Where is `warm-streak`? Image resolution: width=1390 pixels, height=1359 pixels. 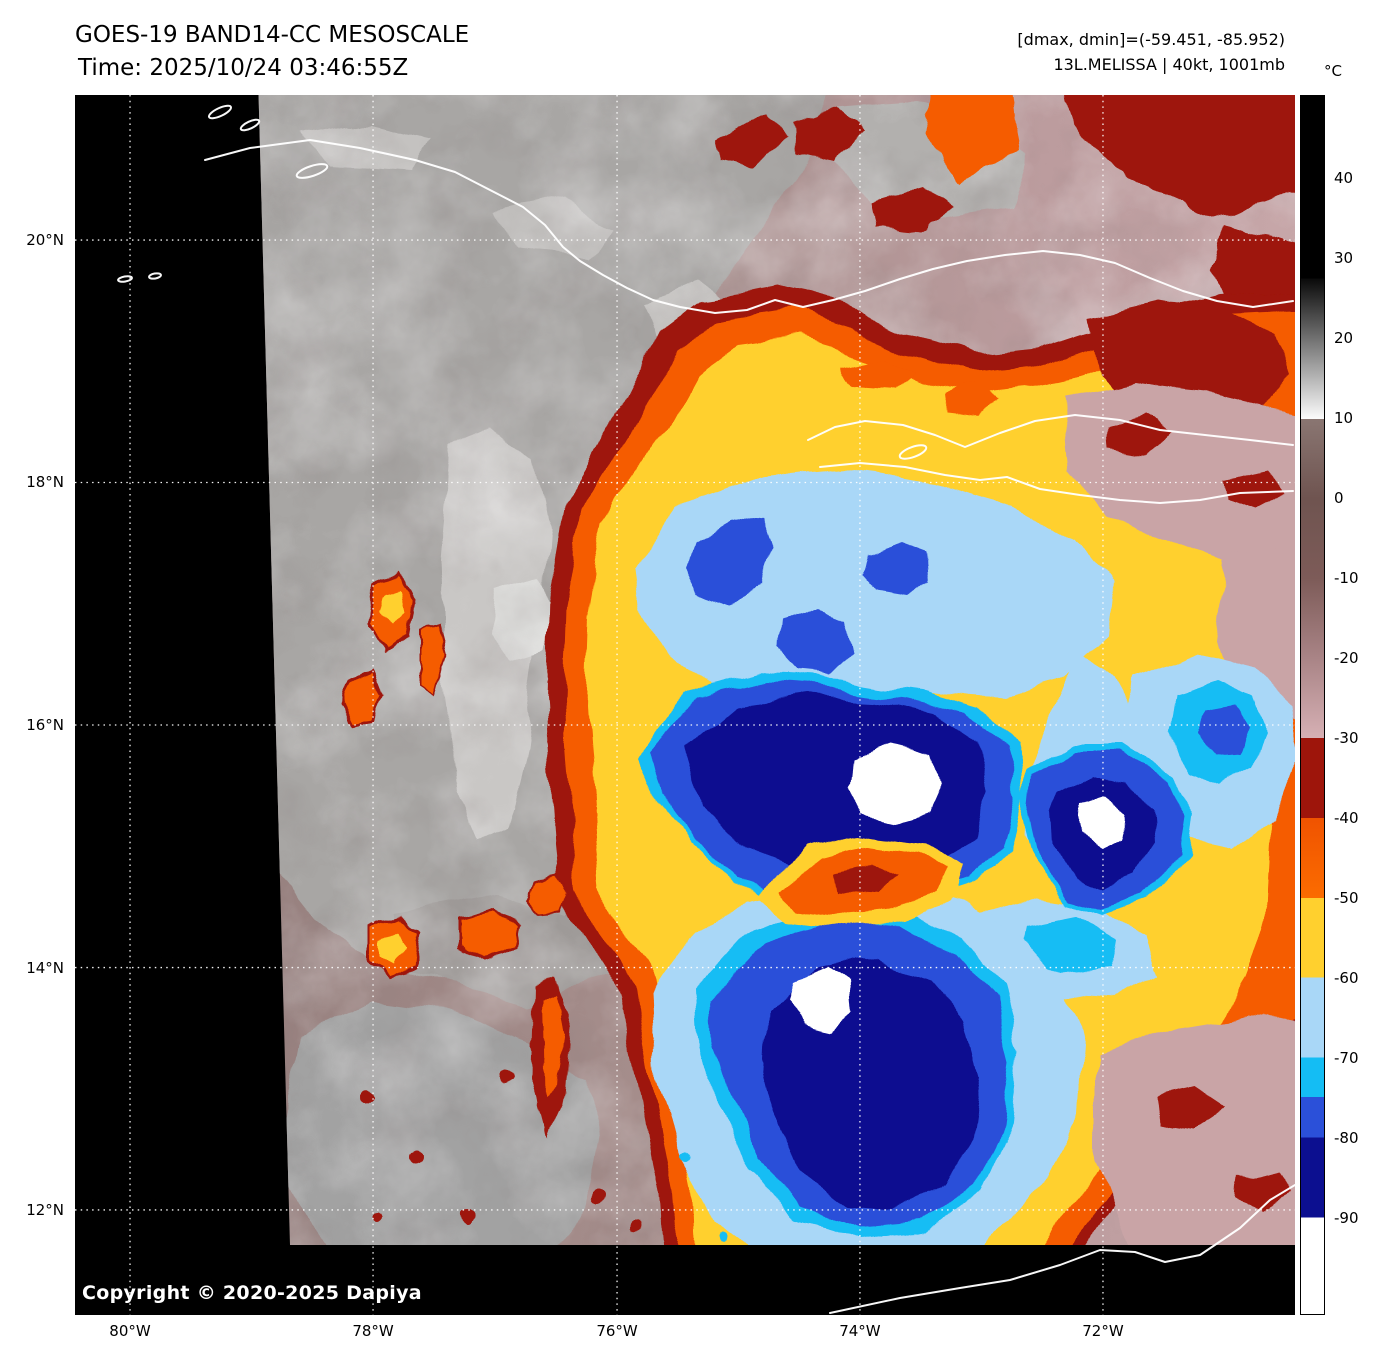
warm-streak is located at coordinates (553, 1044).